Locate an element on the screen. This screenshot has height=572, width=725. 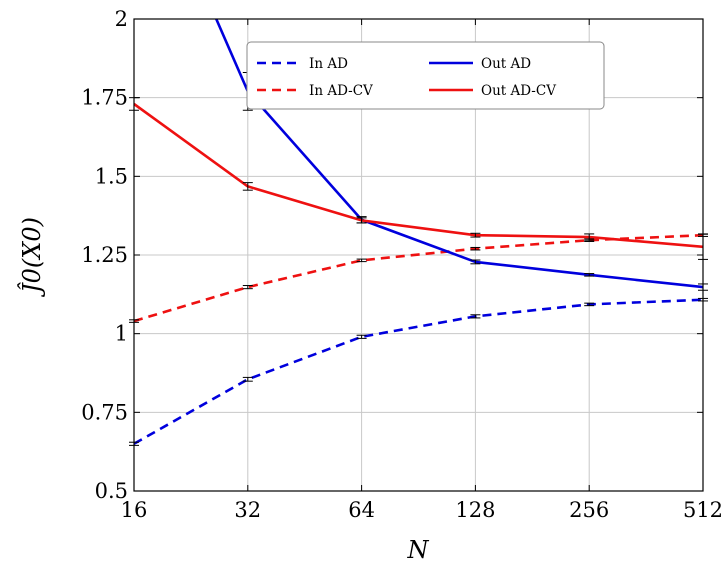
y-tick-label: 1 is located at coordinates (121, 334).